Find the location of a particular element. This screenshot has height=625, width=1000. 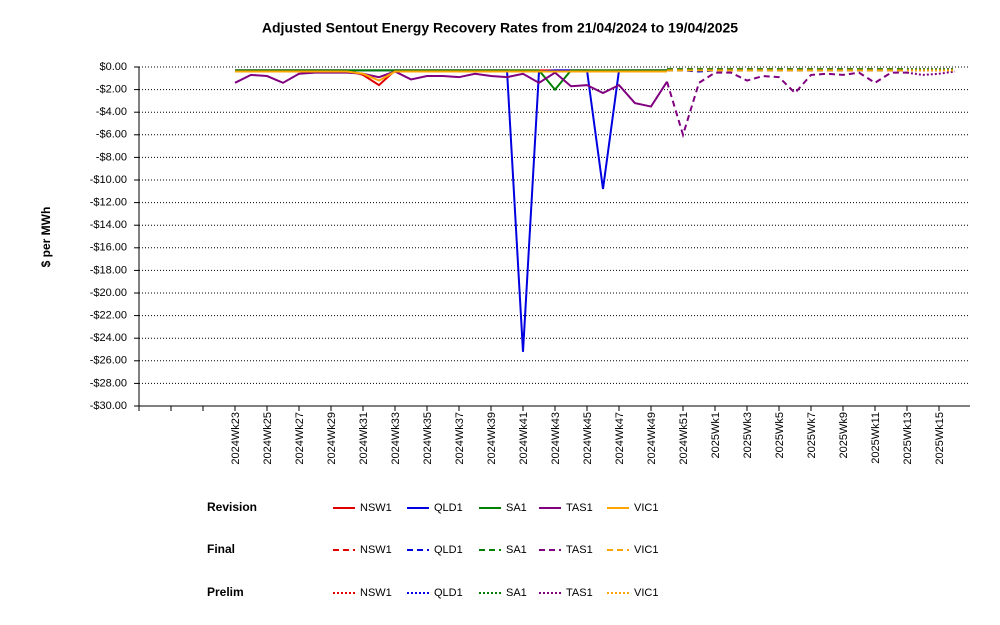

x-tick-label: 2024Wk33 is located at coordinates (396, 438).